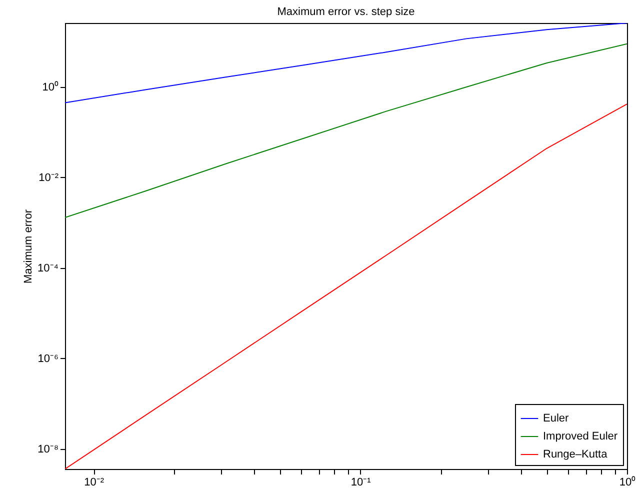  I want to click on x-tick-label: 10⁰, so click(627, 482).